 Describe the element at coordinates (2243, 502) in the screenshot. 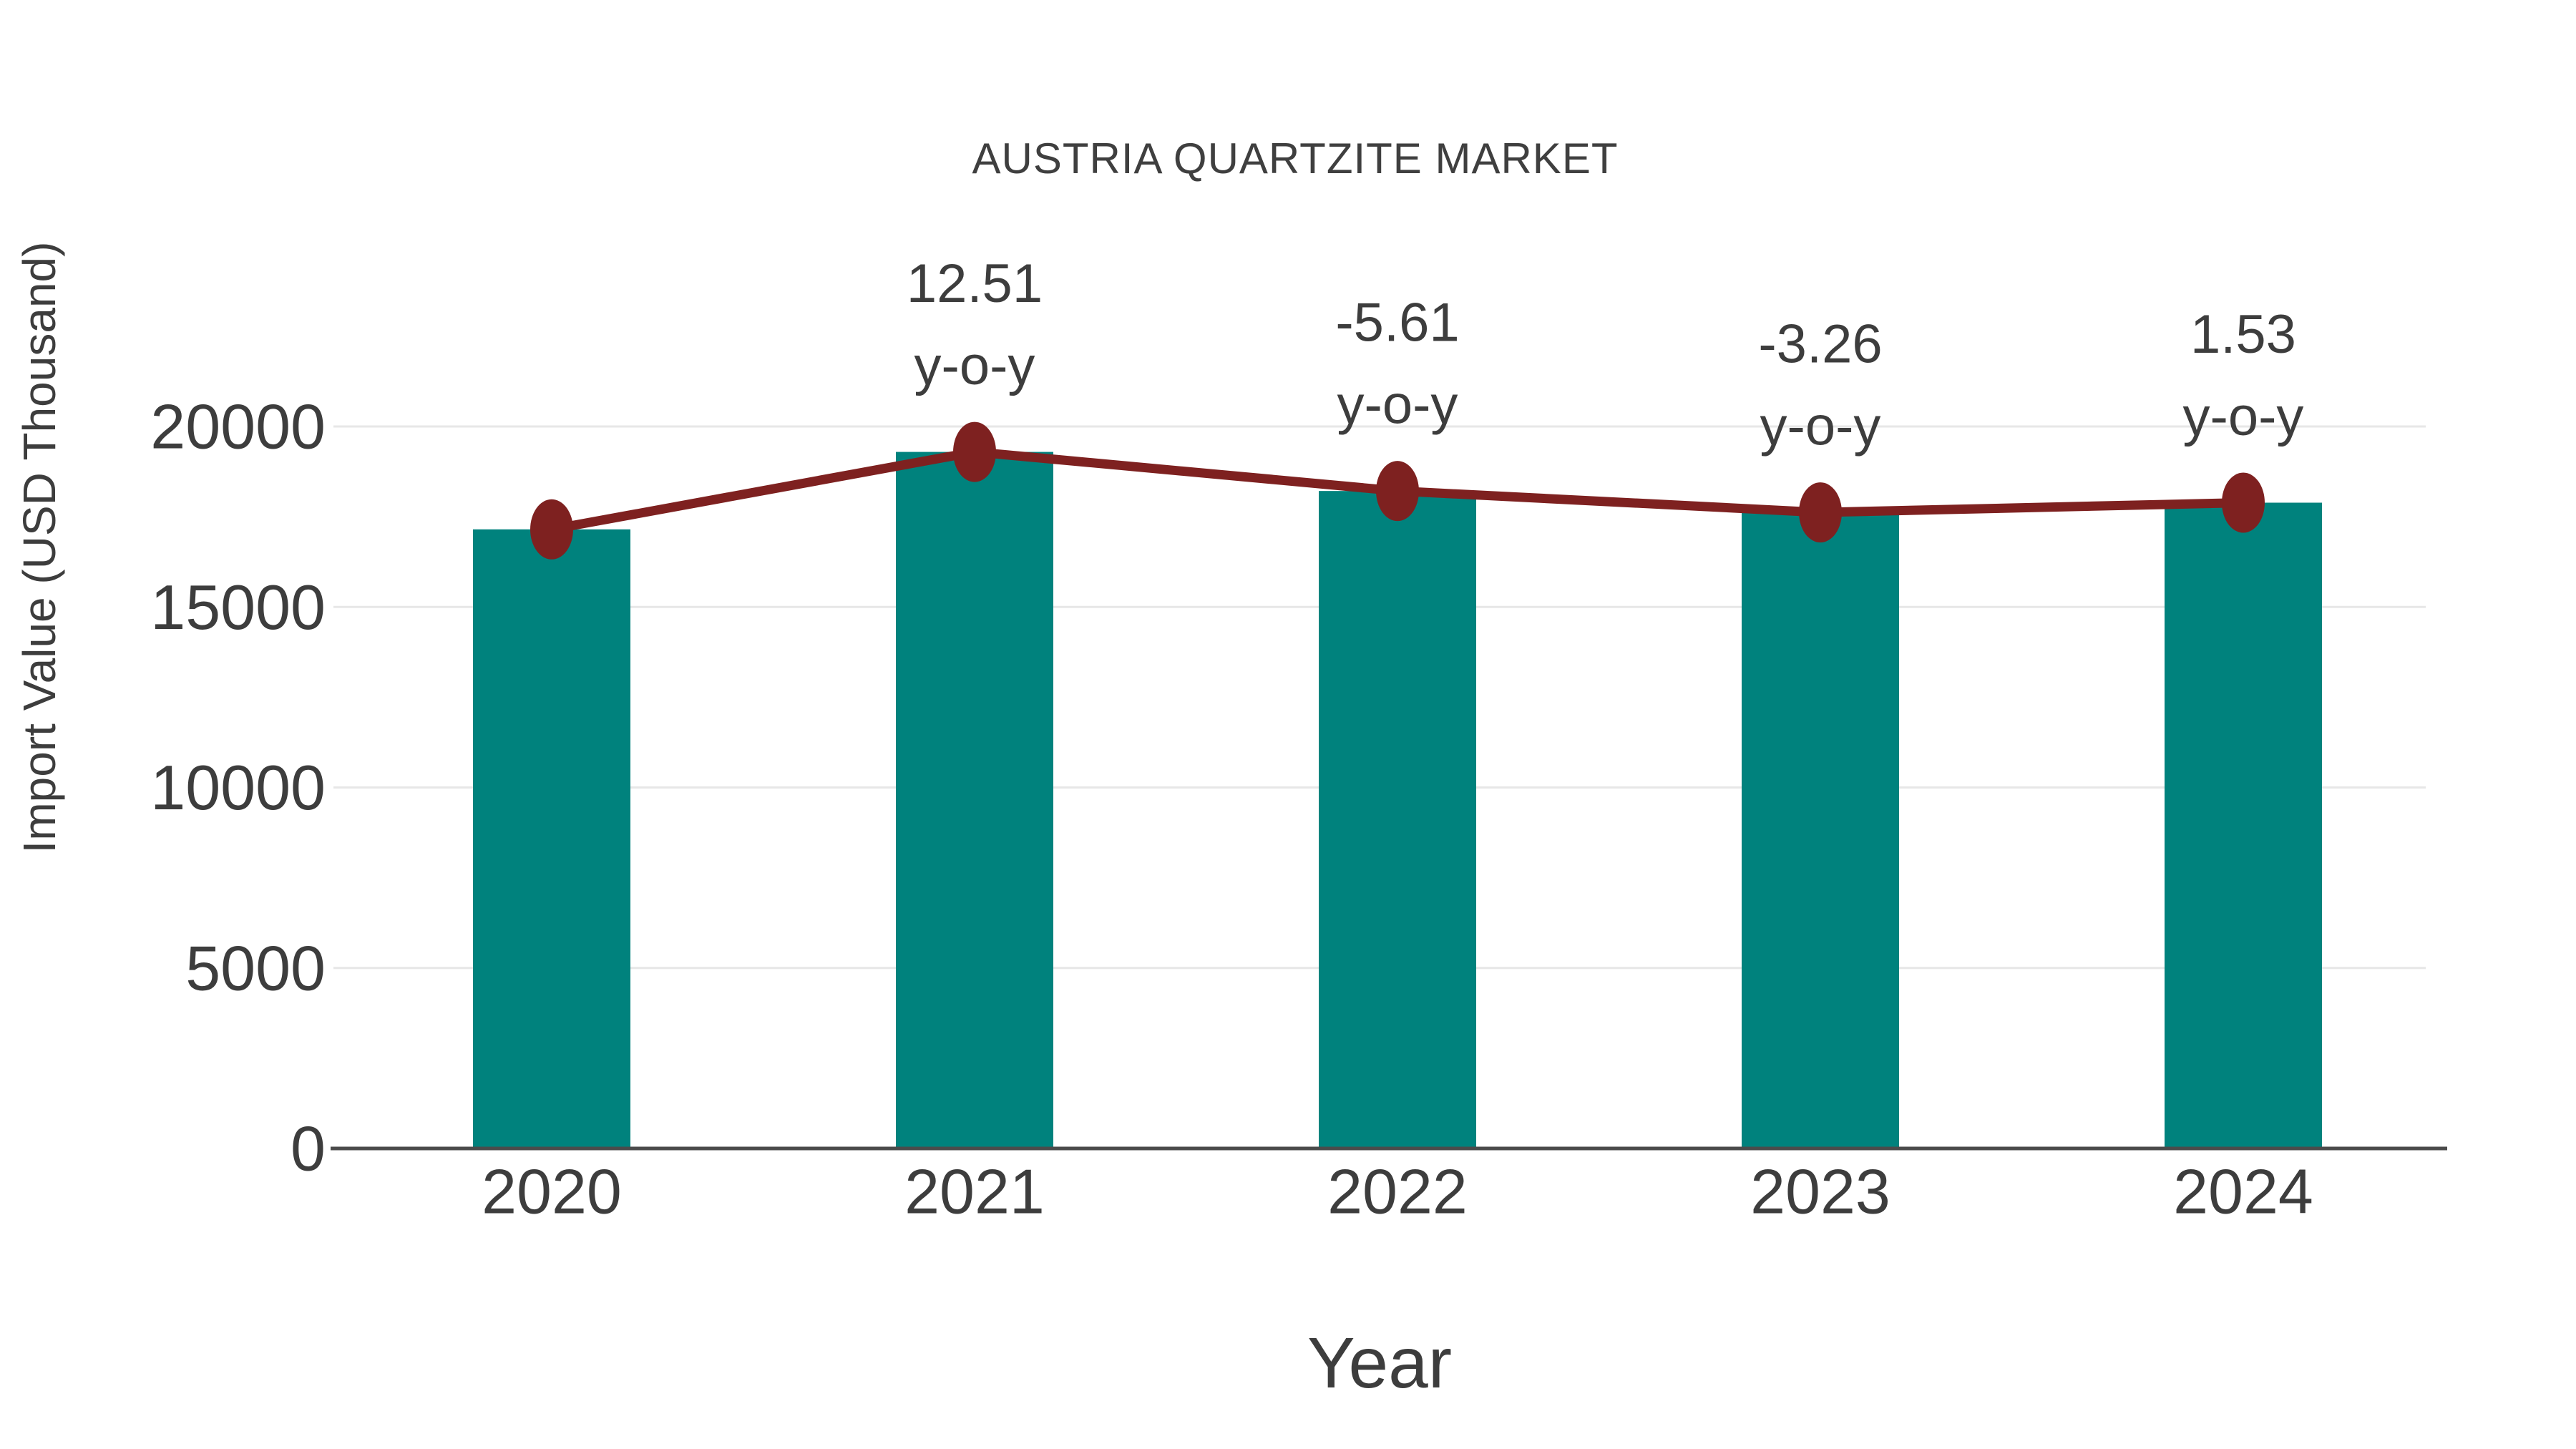

I see `trend-marker-2024` at that location.